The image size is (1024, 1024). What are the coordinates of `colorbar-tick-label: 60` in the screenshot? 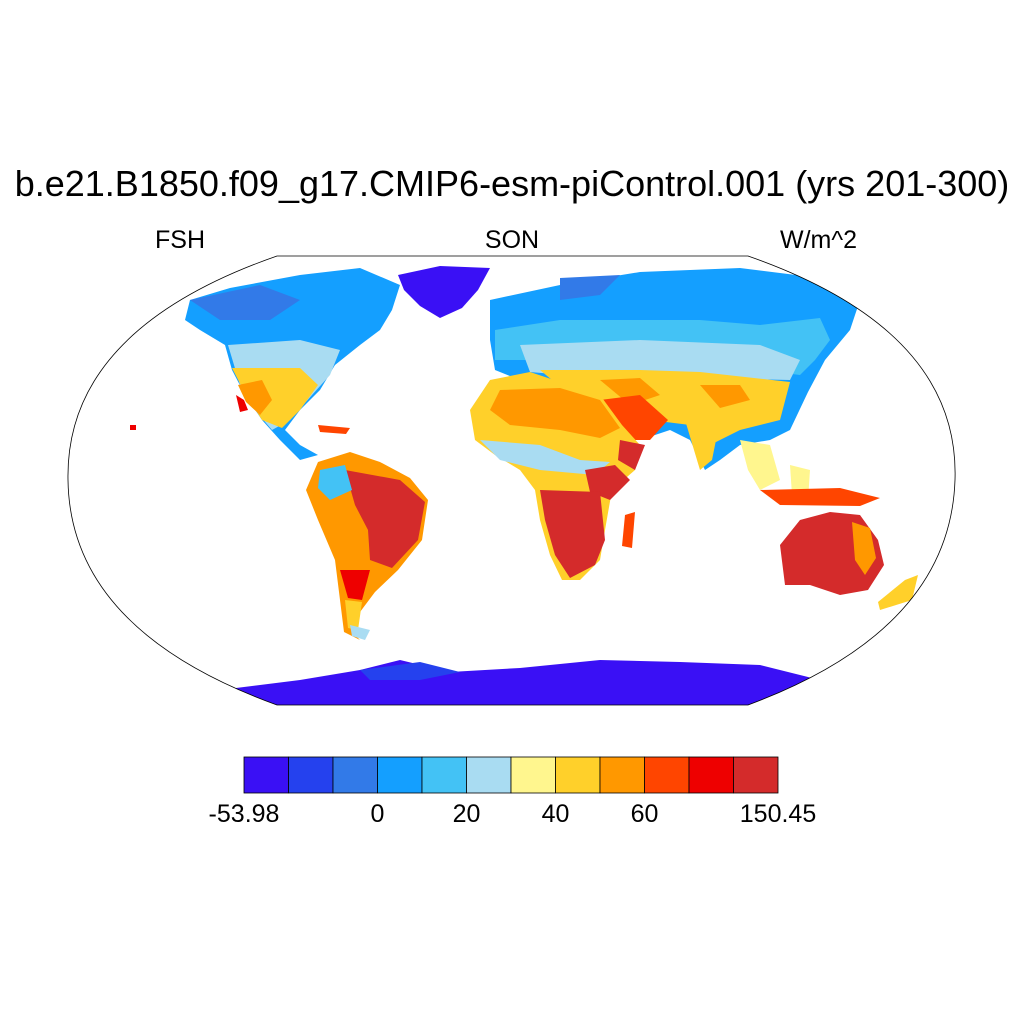 It's located at (644, 814).